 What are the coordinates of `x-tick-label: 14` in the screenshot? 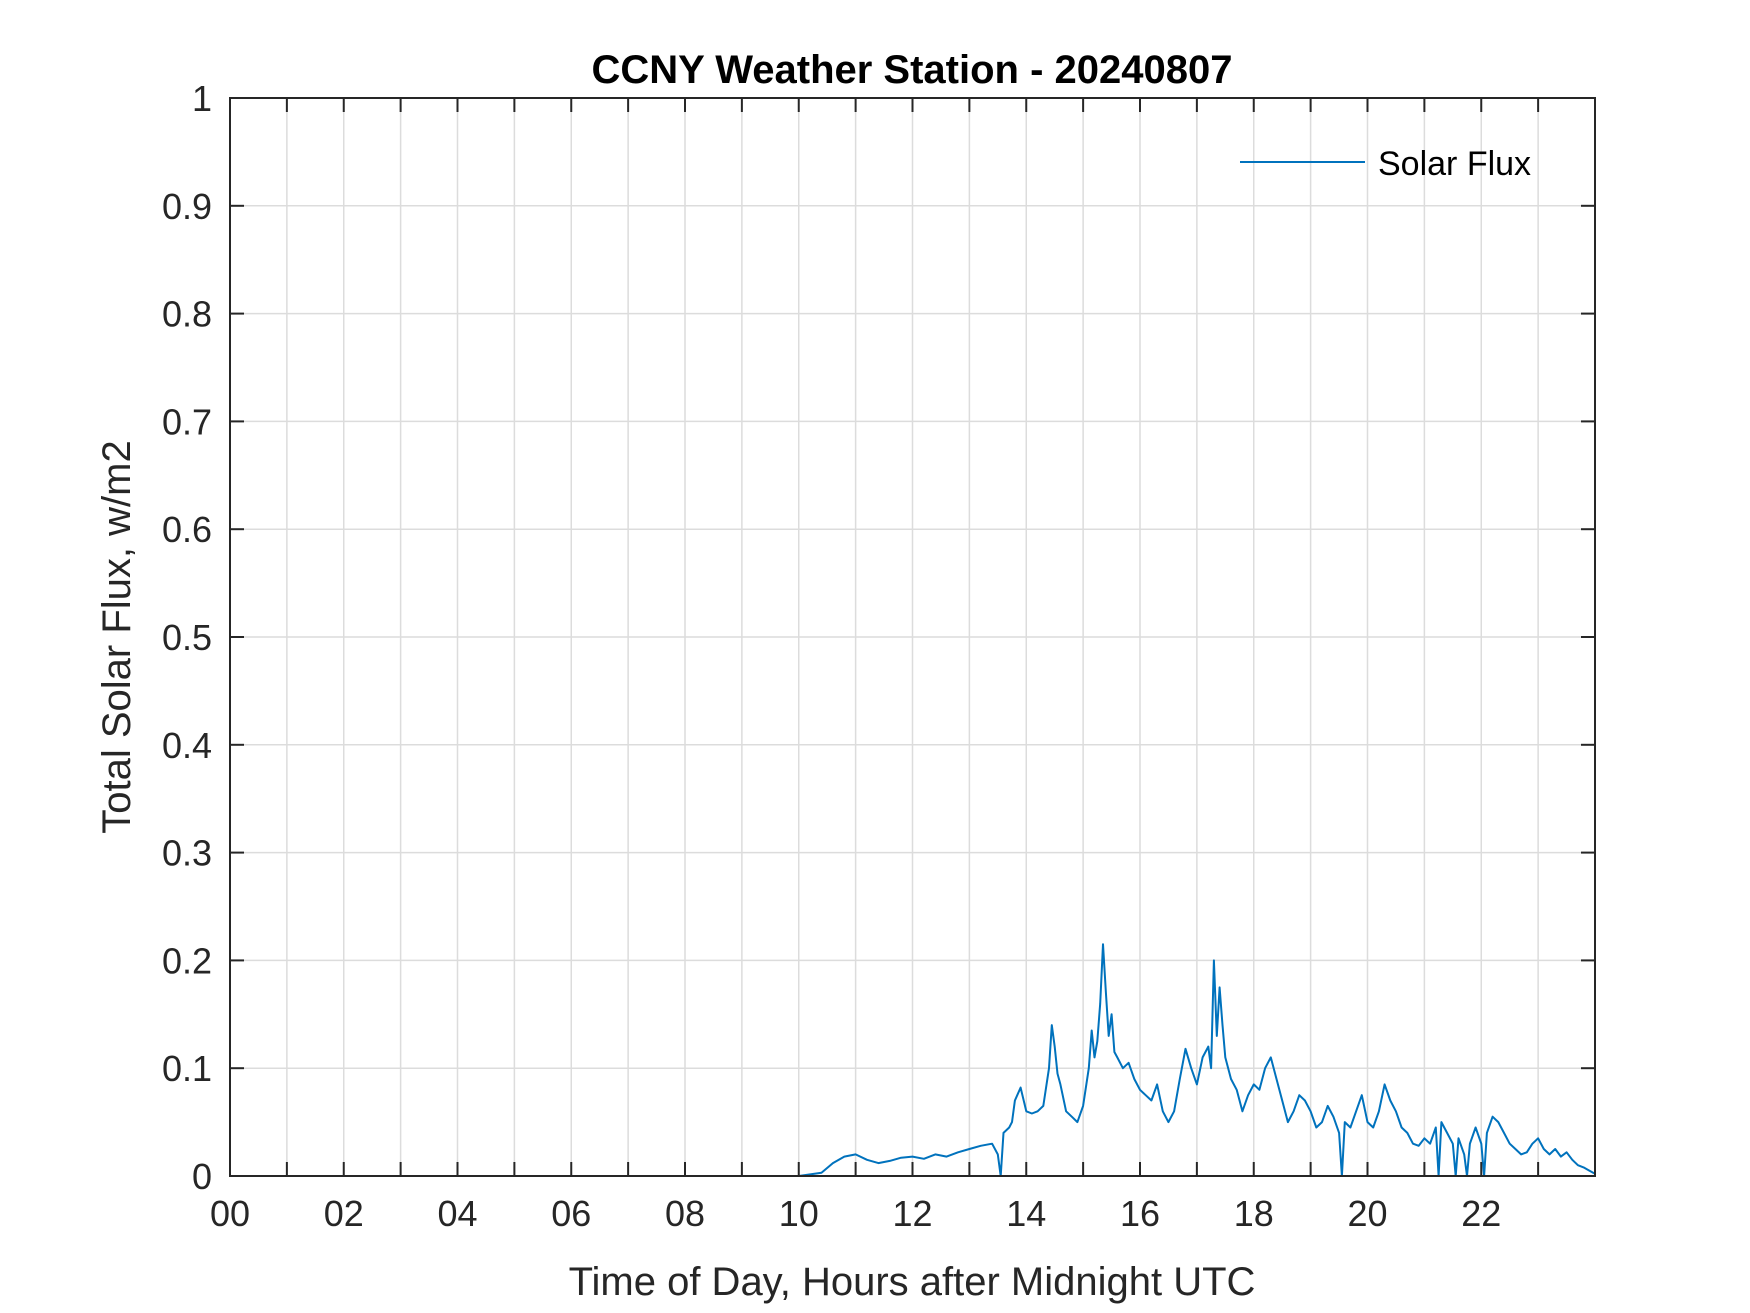 It's located at (1026, 1213).